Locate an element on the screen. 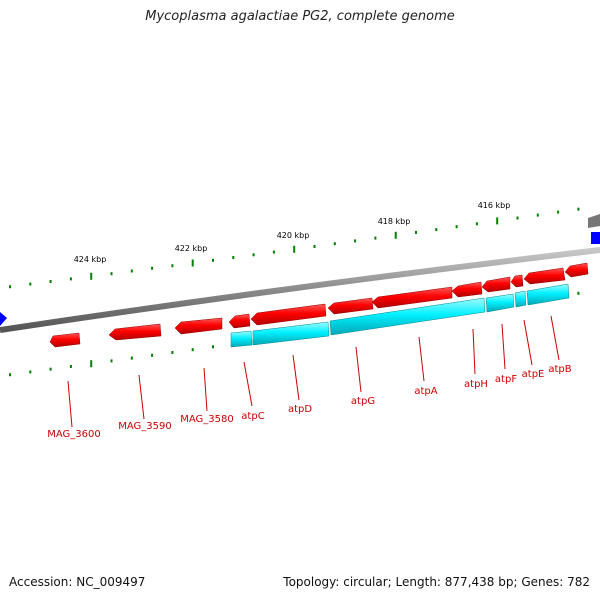 The height and width of the screenshot is (600, 600). gene-label-mag3590: MAG_3590 is located at coordinates (145, 426).